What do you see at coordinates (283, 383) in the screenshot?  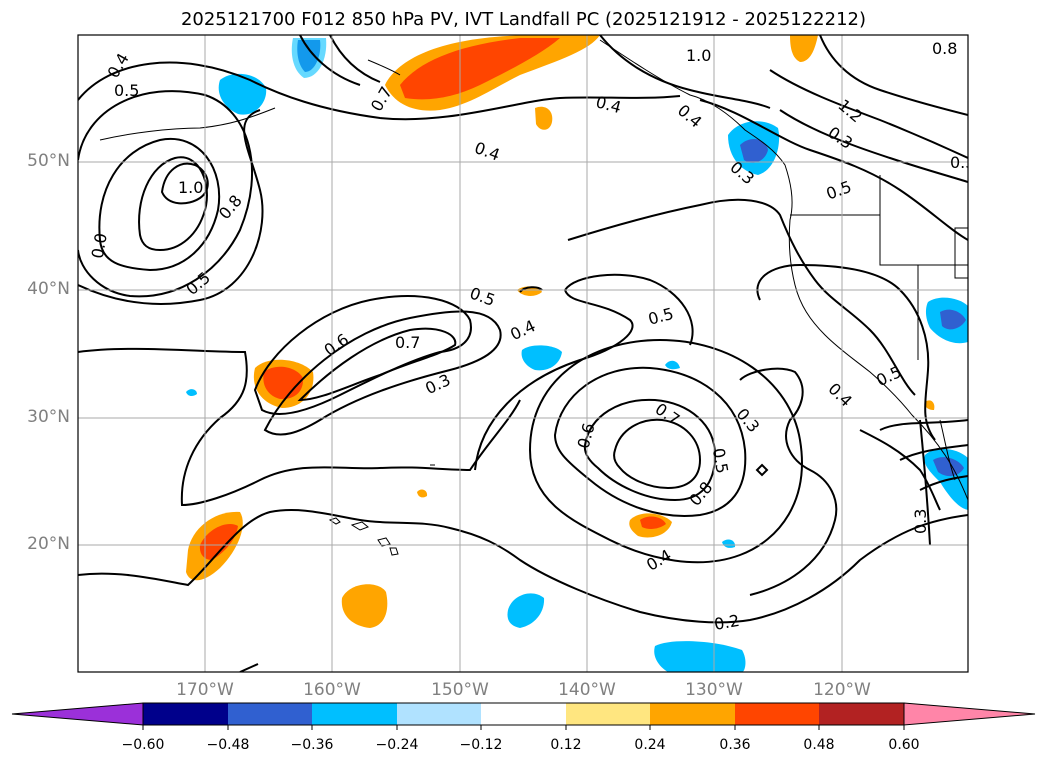 I see `shade-warm-west-1-core` at bounding box center [283, 383].